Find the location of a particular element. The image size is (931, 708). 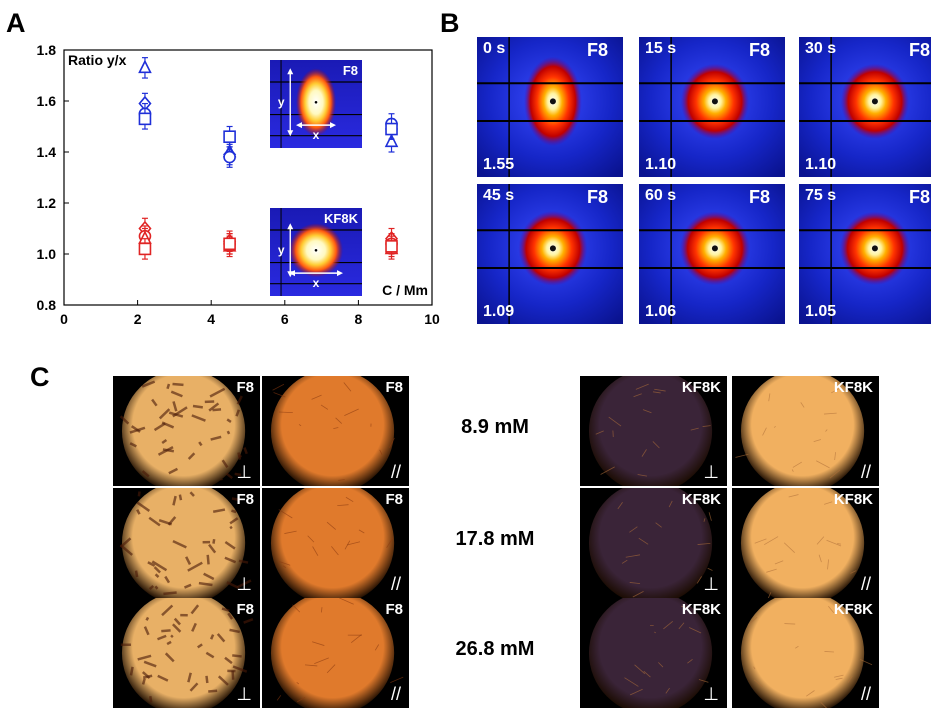

ratio-label: 1.06 is located at coordinates (660, 312).